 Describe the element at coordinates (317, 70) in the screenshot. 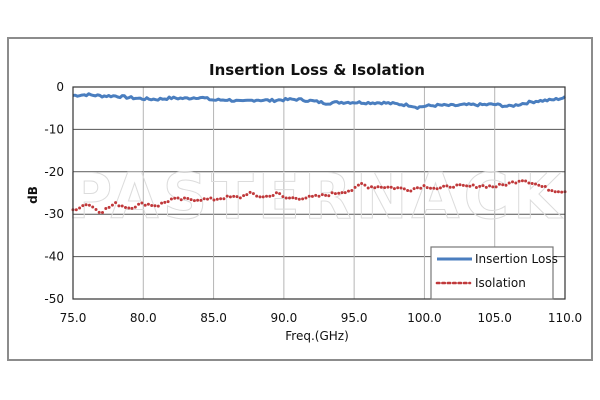

I see `chart-title: Insertion Loss & Isolation` at that location.